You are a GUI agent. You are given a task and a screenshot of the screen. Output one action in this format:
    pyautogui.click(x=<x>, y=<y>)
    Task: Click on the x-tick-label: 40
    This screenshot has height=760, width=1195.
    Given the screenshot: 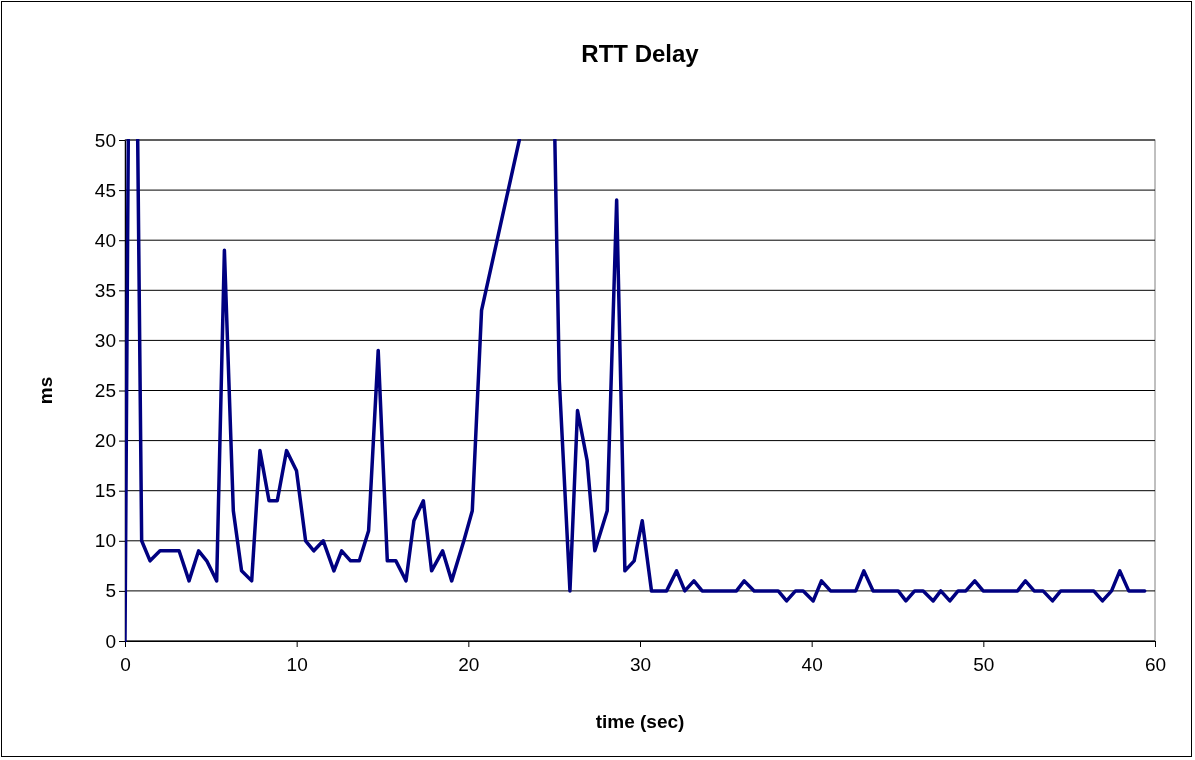 What is the action you would take?
    pyautogui.click(x=812, y=664)
    